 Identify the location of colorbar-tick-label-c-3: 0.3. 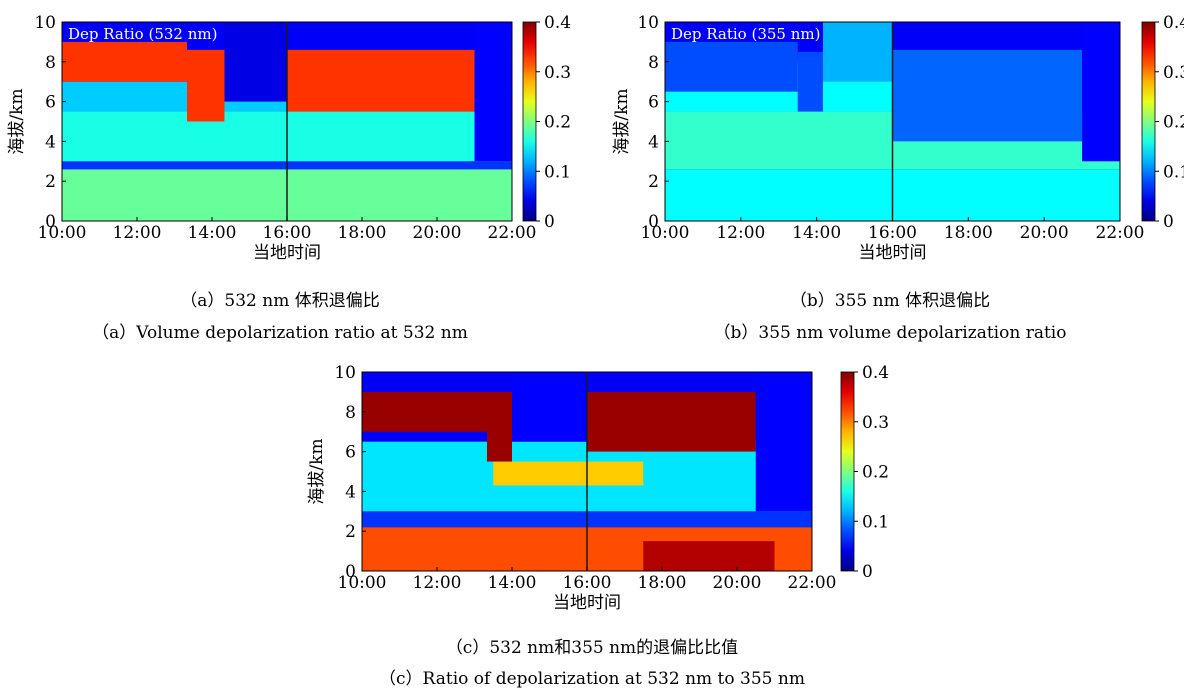
(875, 423).